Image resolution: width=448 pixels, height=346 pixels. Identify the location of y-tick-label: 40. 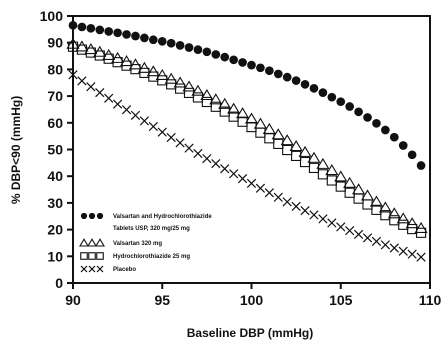
(55, 176).